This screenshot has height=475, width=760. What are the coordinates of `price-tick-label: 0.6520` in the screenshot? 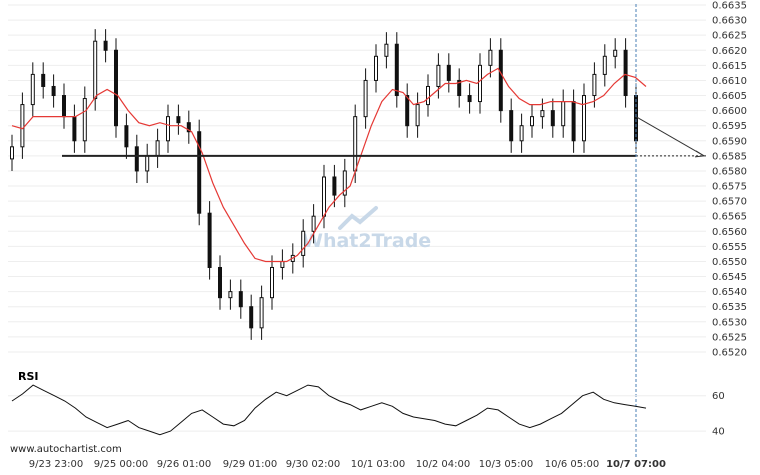 It's located at (729, 352).